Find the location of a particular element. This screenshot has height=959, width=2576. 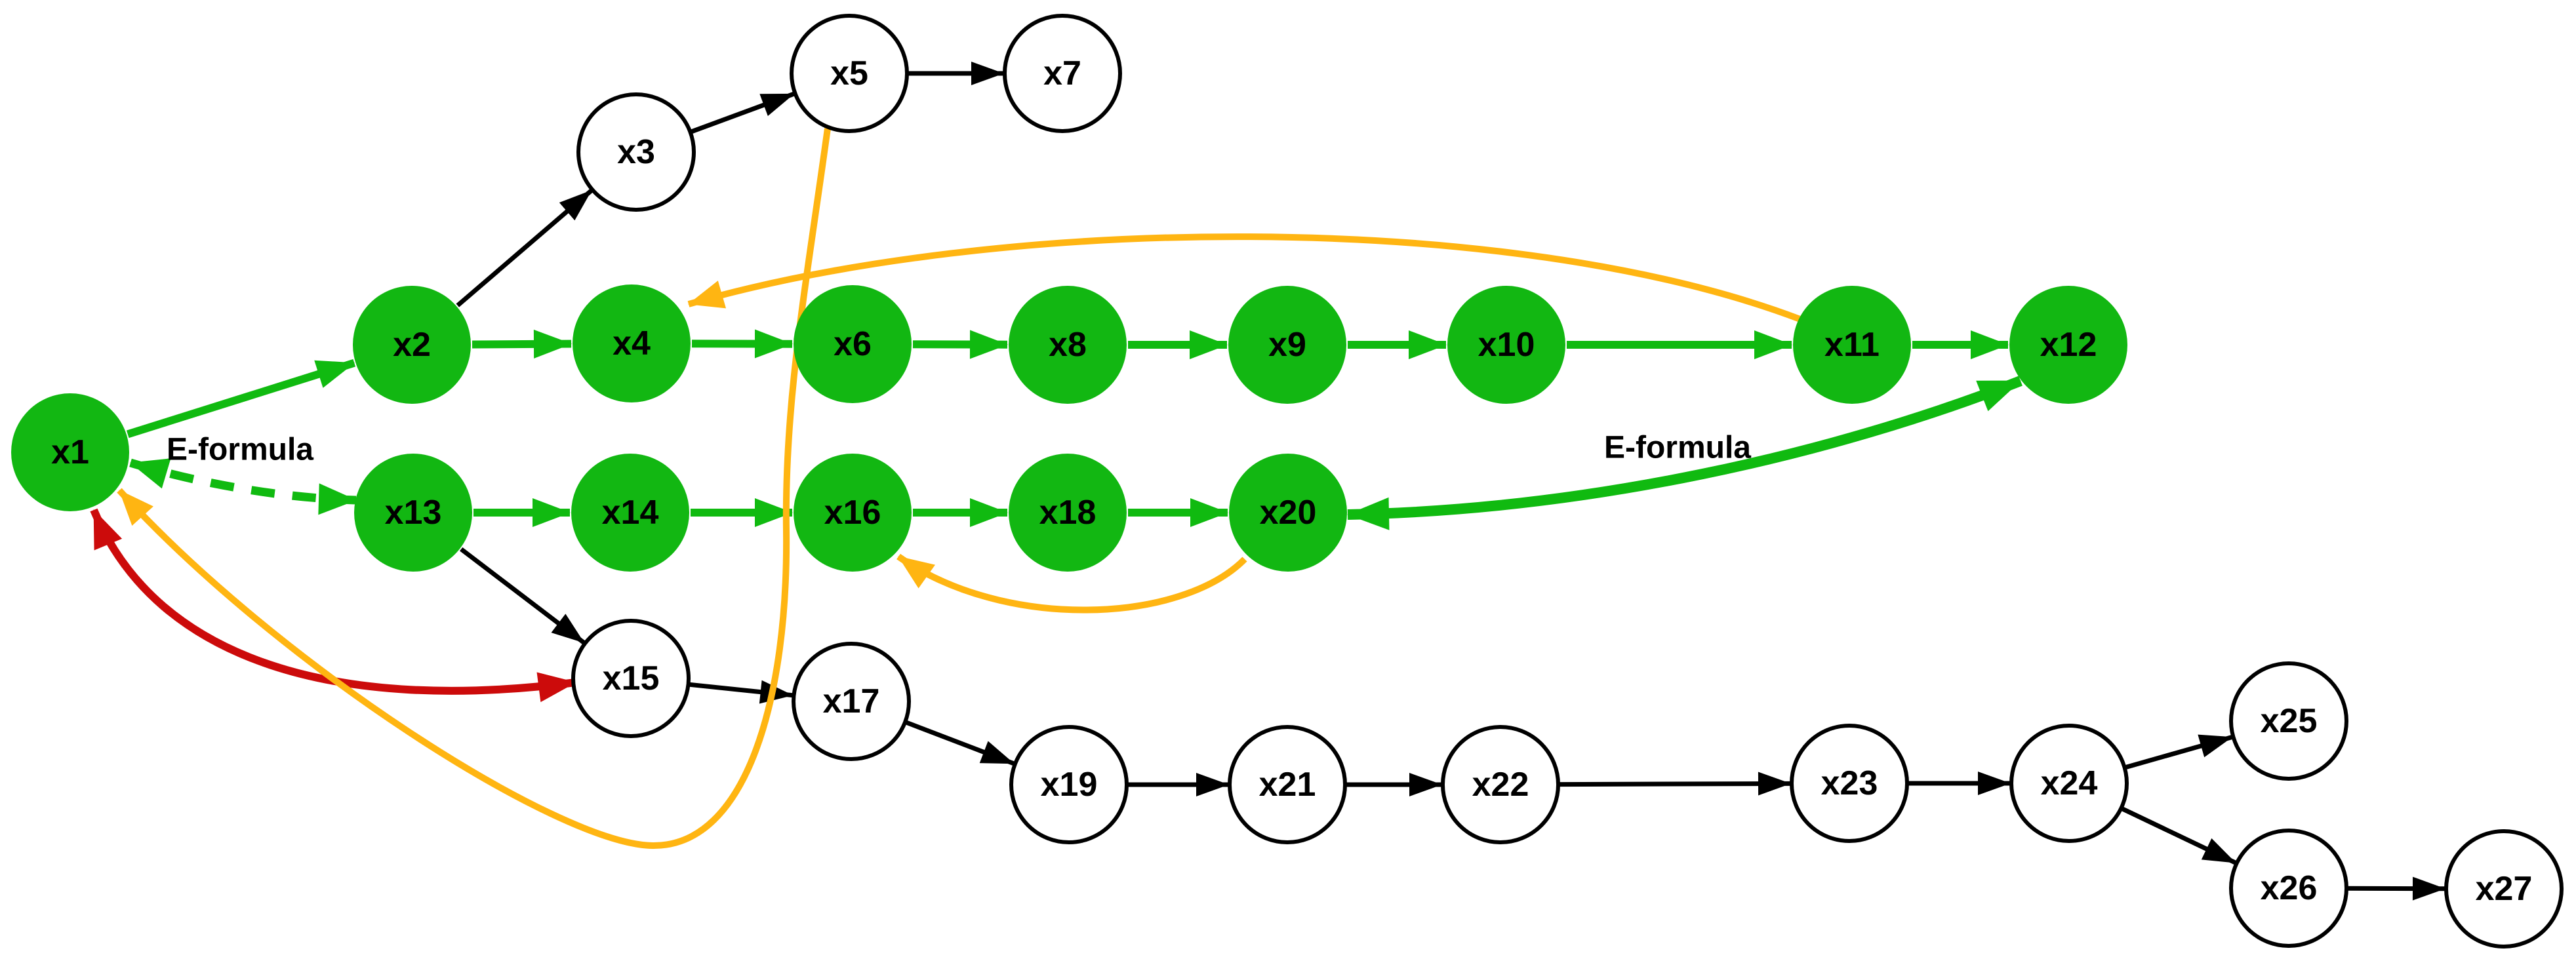

node-circle-x16 is located at coordinates (853, 513).